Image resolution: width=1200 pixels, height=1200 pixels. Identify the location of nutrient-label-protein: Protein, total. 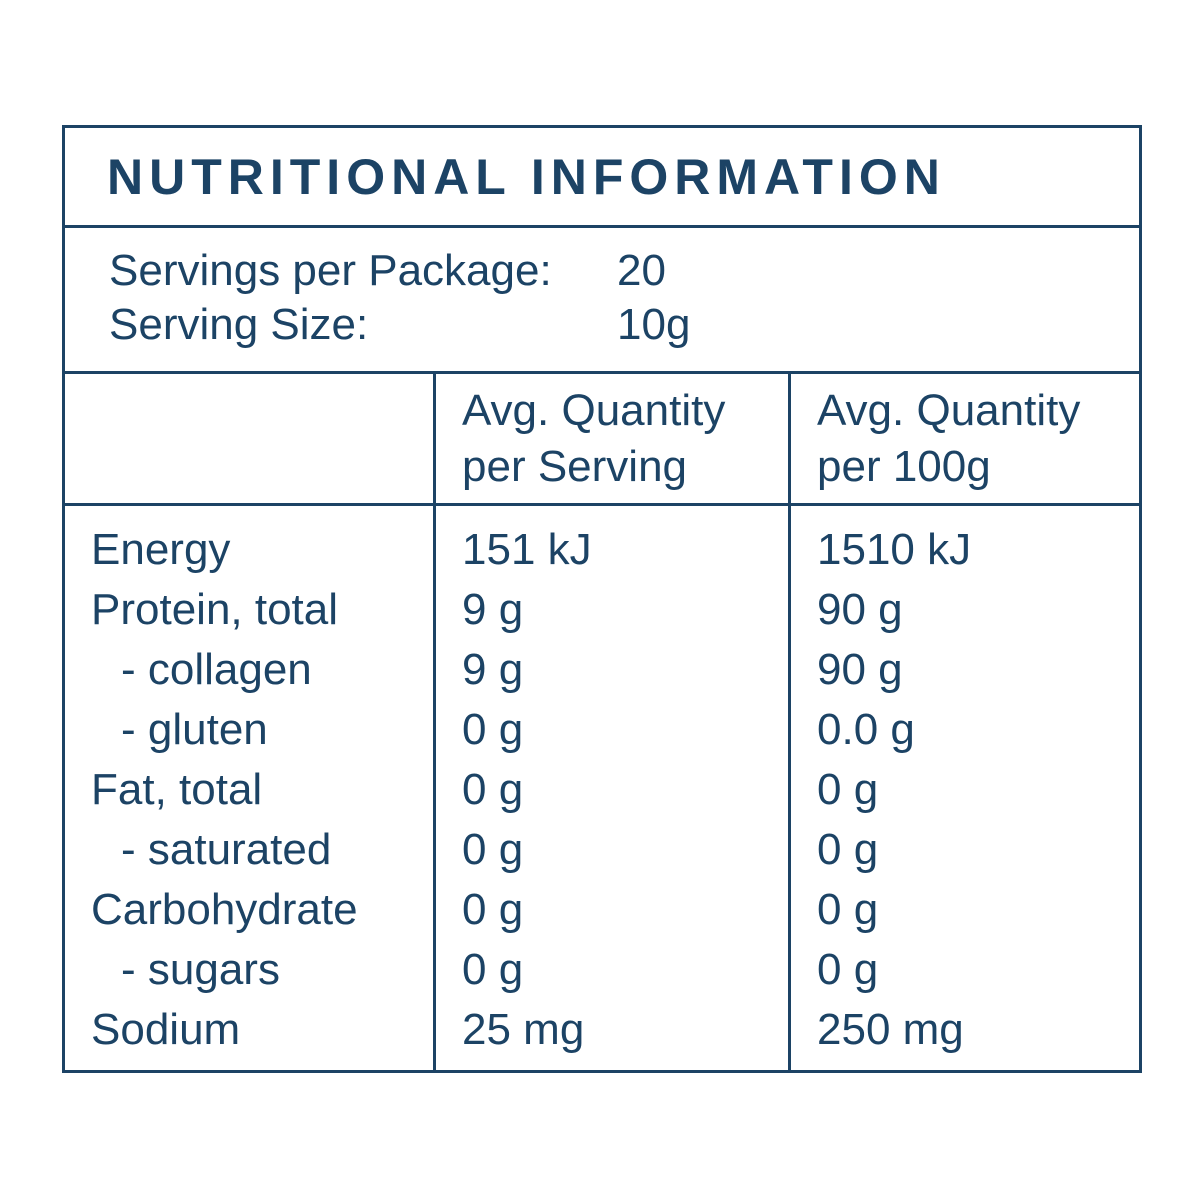
(215, 609).